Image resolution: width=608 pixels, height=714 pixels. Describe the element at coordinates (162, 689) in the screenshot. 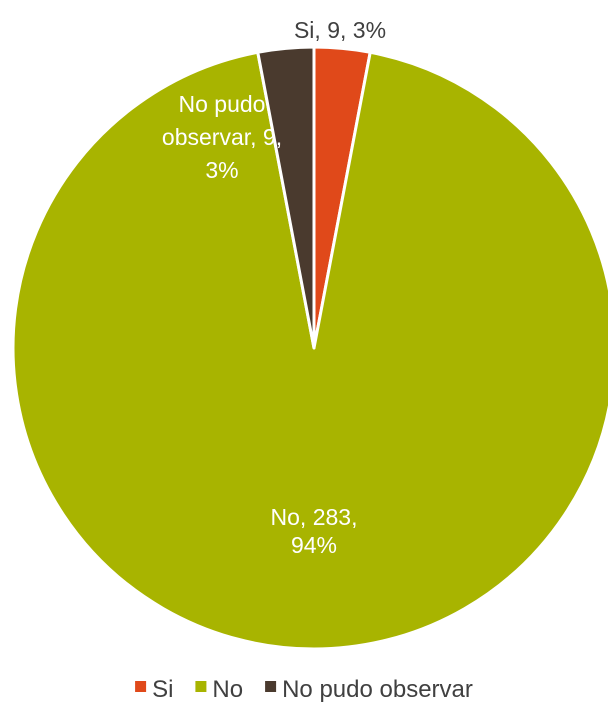

I see `legend-label-si: Si` at that location.